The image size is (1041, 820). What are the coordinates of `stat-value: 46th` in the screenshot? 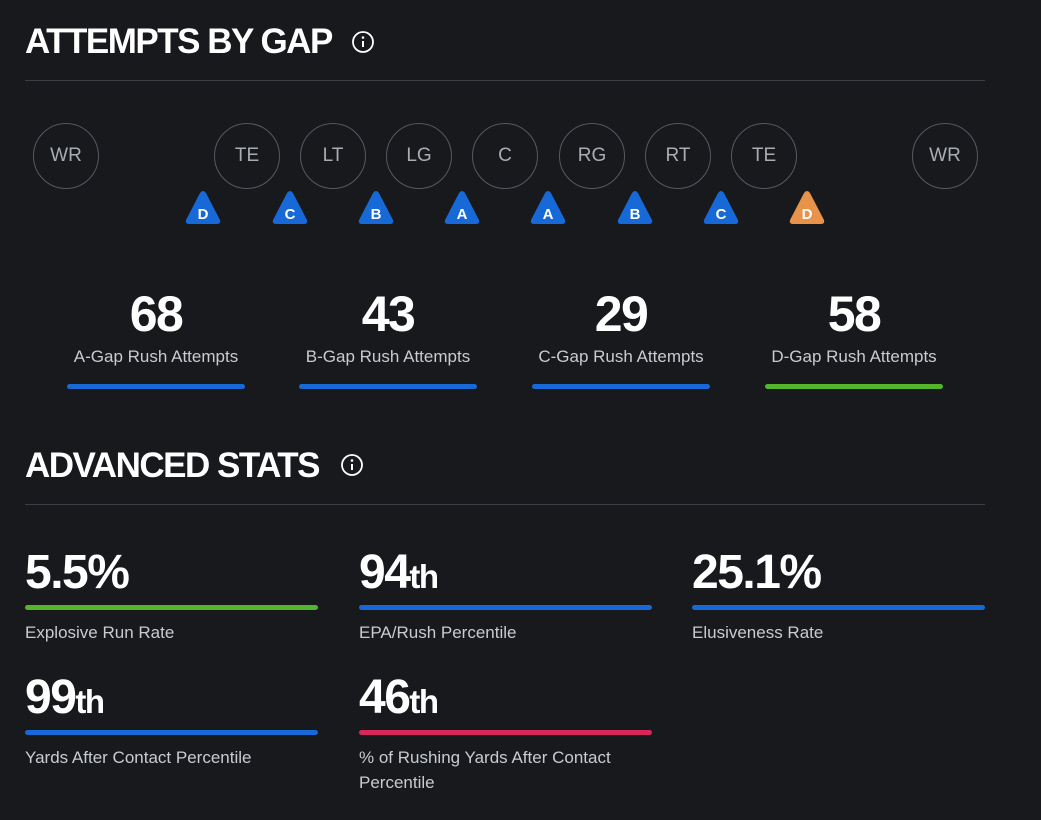 It's located at (399, 697).